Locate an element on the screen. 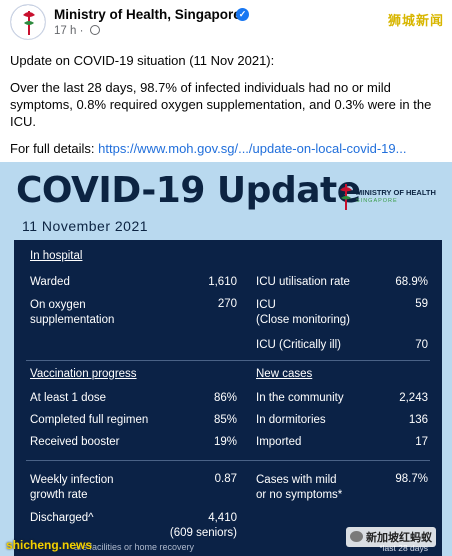  post-time: 17 h is located at coordinates (65, 31).